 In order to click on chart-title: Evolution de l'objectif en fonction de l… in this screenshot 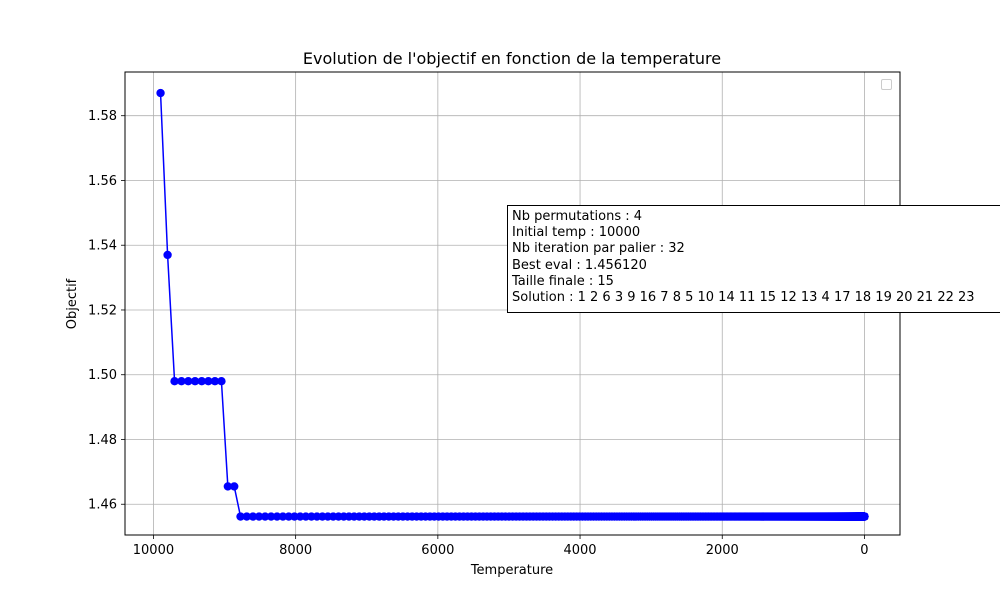, I will do `click(512, 58)`.